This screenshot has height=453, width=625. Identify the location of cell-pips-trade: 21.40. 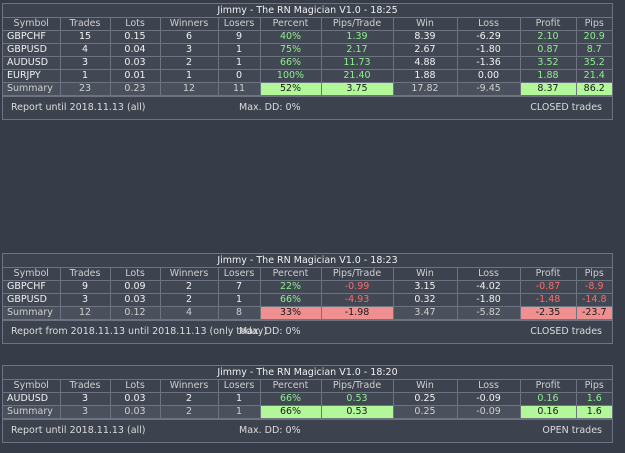
(357, 76).